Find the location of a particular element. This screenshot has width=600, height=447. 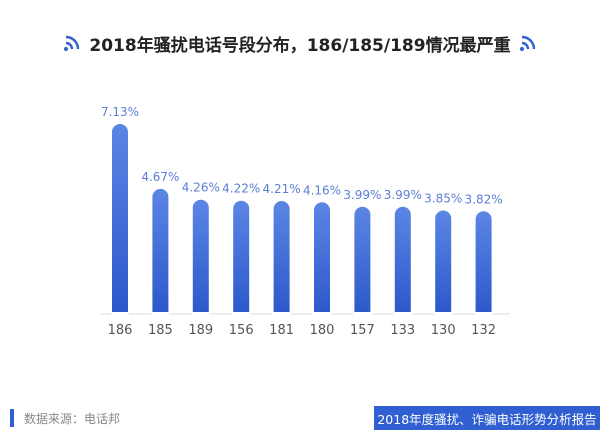

data-label: 7.13% is located at coordinates (120, 112).